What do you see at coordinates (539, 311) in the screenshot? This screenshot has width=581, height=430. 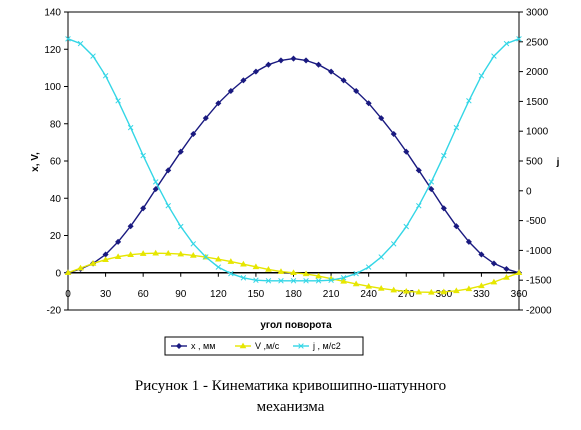 I see `right-tick-label: -2000` at bounding box center [539, 311].